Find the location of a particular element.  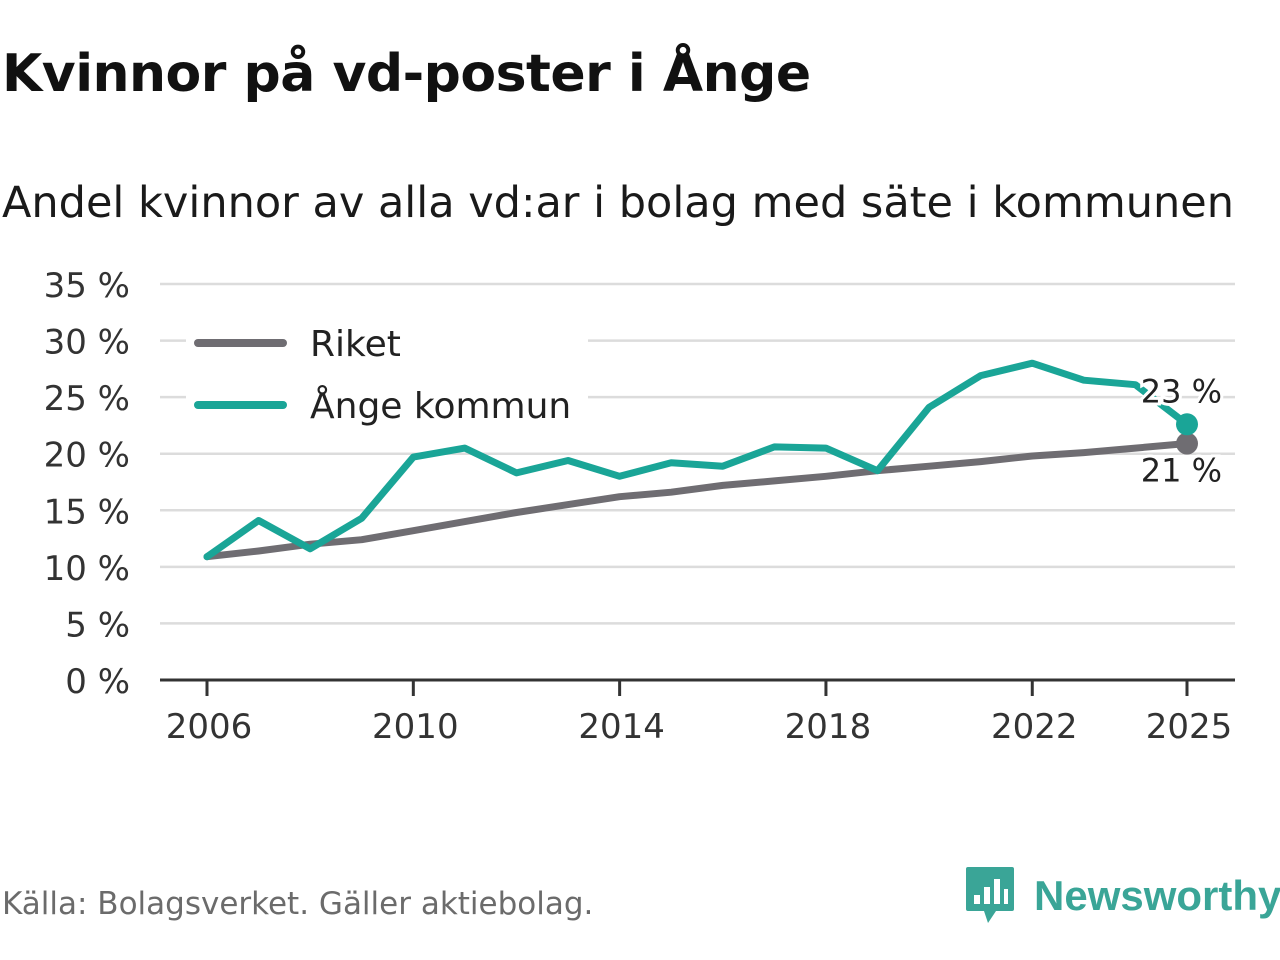

y-tick-label: 0 % is located at coordinates (97, 682).